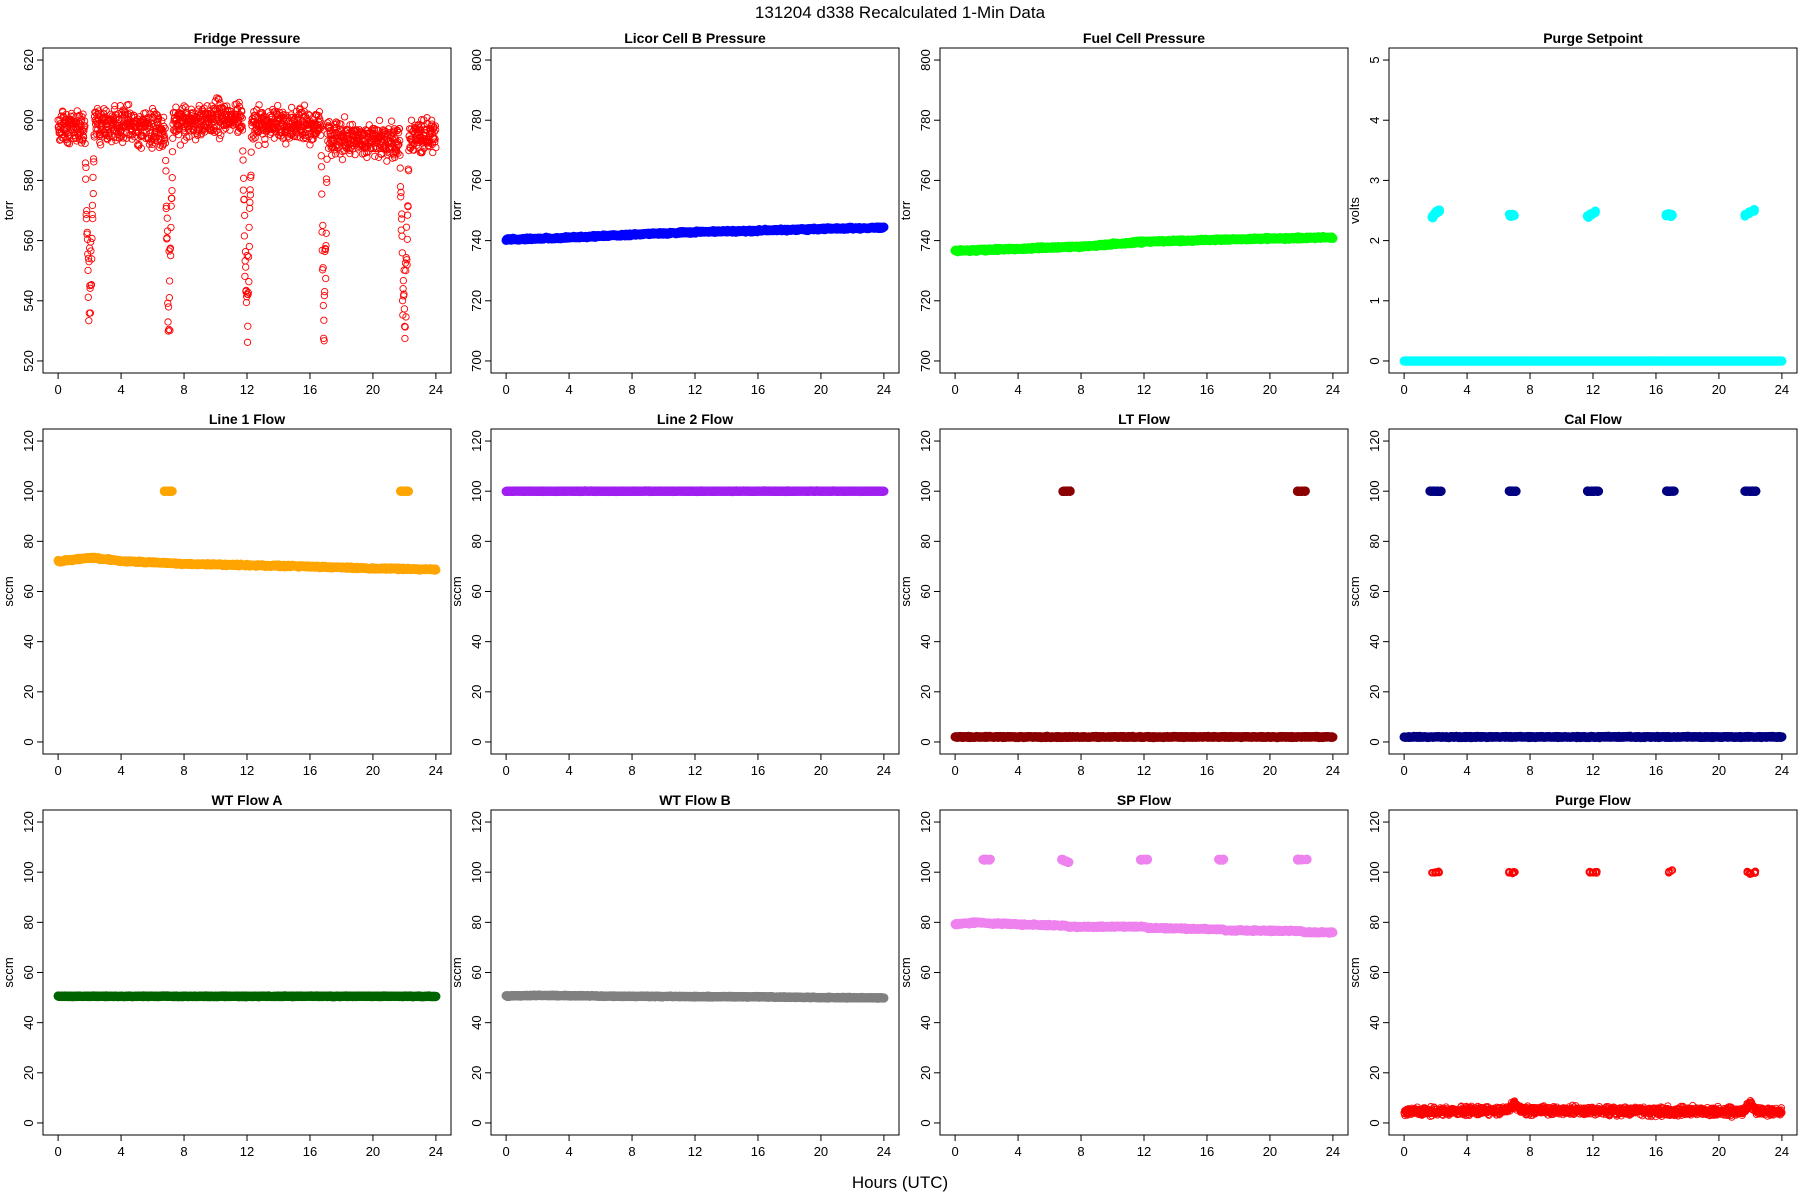 The width and height of the screenshot is (1800, 1200). I want to click on x-tick-label: 24, so click(884, 389).